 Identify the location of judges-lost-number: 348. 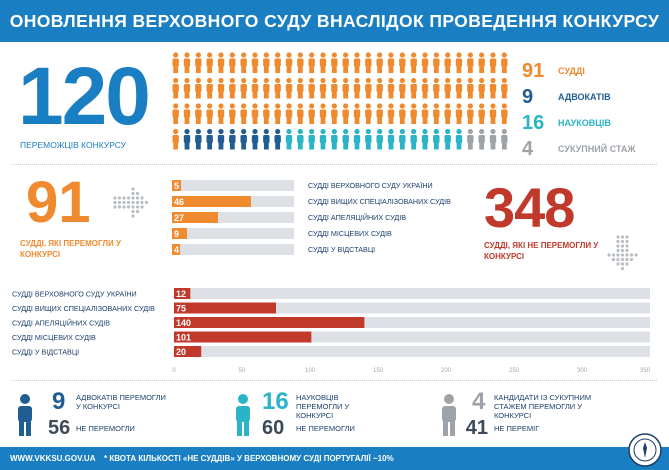
(529, 207).